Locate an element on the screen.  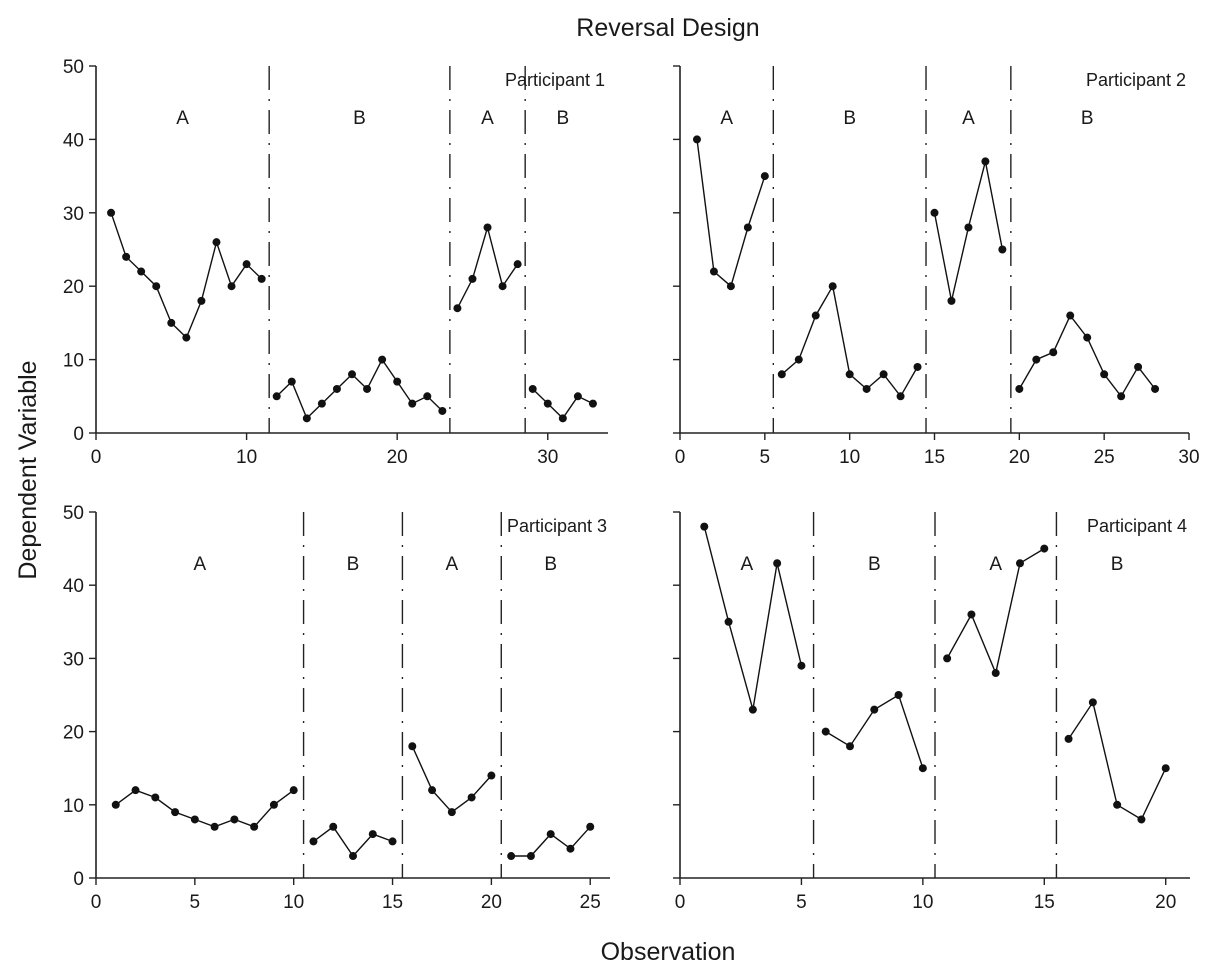
y-tick-label: 20 is located at coordinates (73, 287).